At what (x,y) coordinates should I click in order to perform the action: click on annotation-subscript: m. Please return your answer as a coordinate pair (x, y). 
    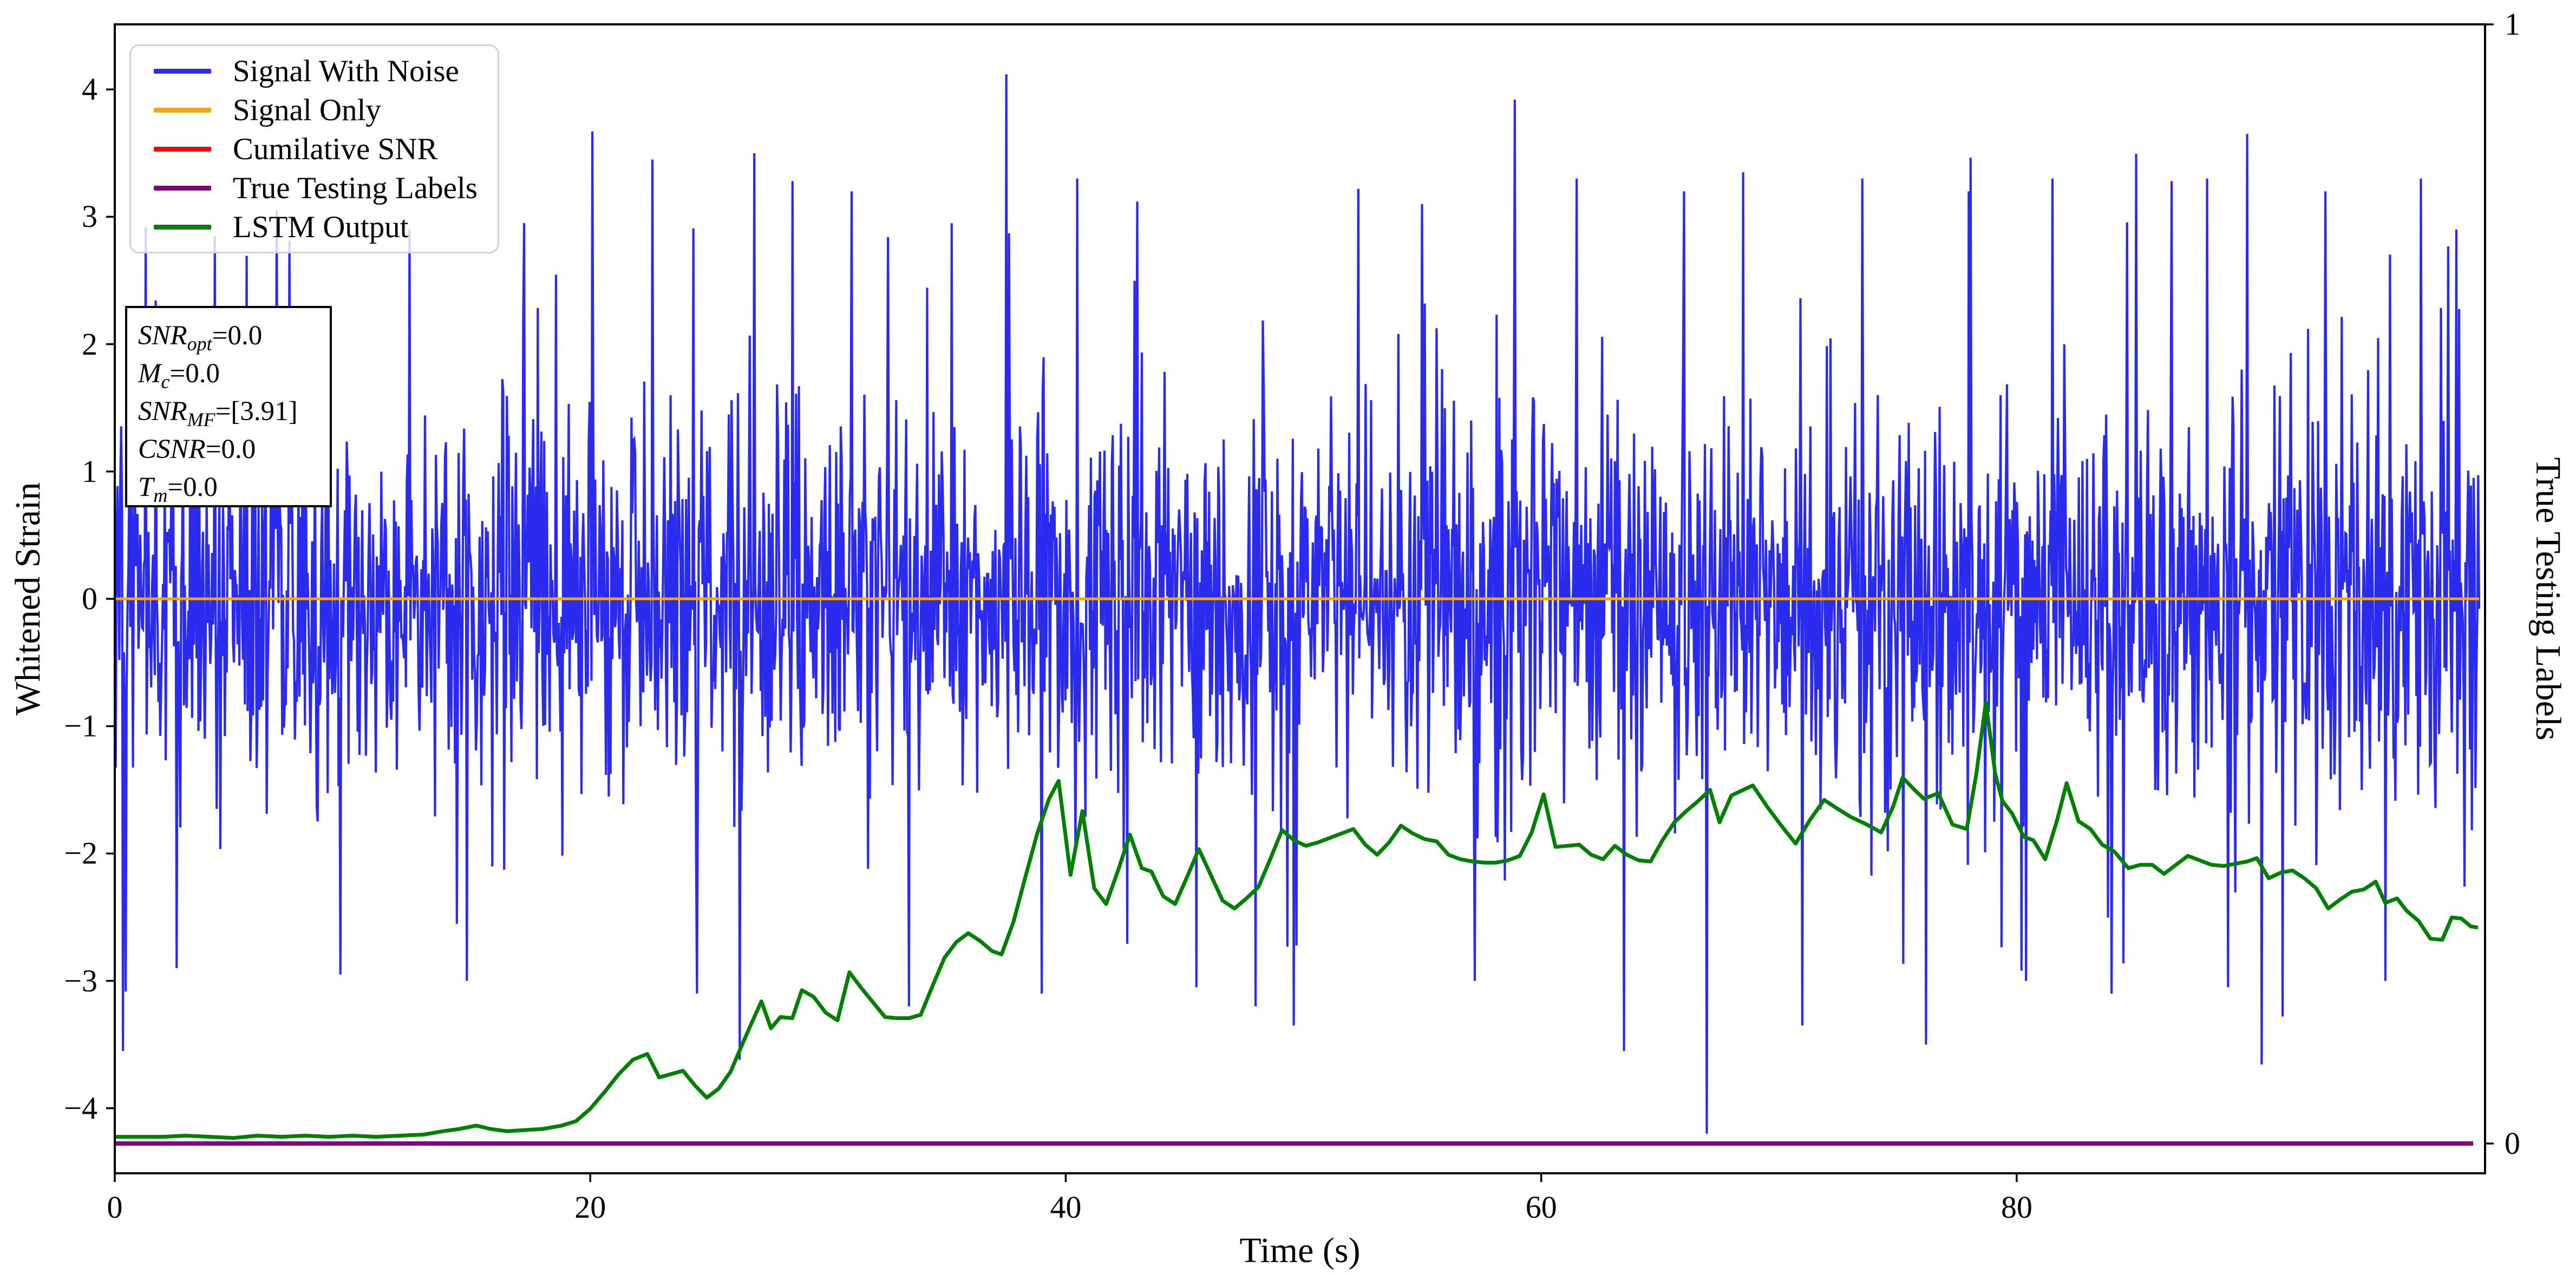
    Looking at the image, I should click on (161, 496).